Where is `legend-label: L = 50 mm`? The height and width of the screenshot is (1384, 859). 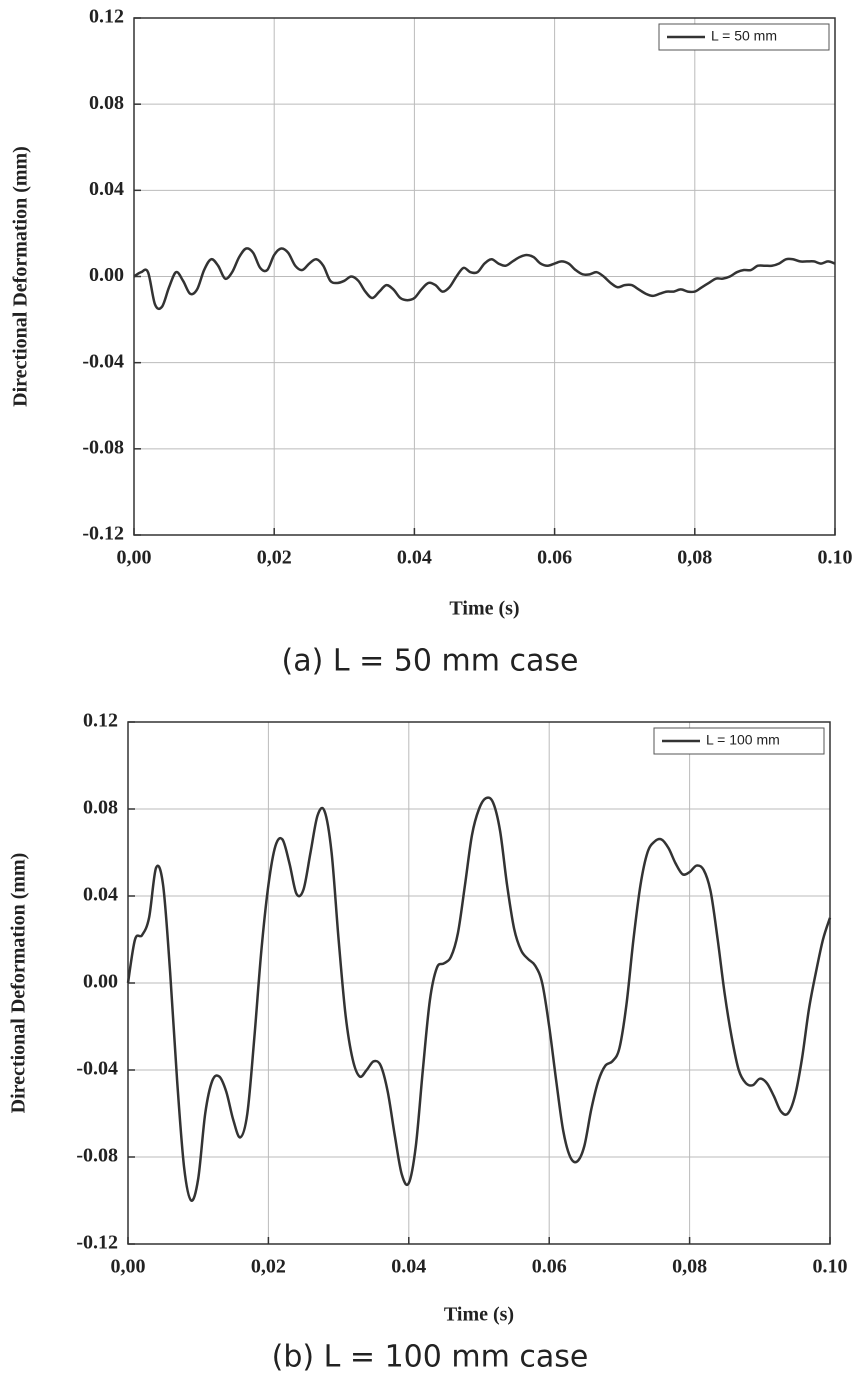
legend-label: L = 50 mm is located at coordinates (744, 36).